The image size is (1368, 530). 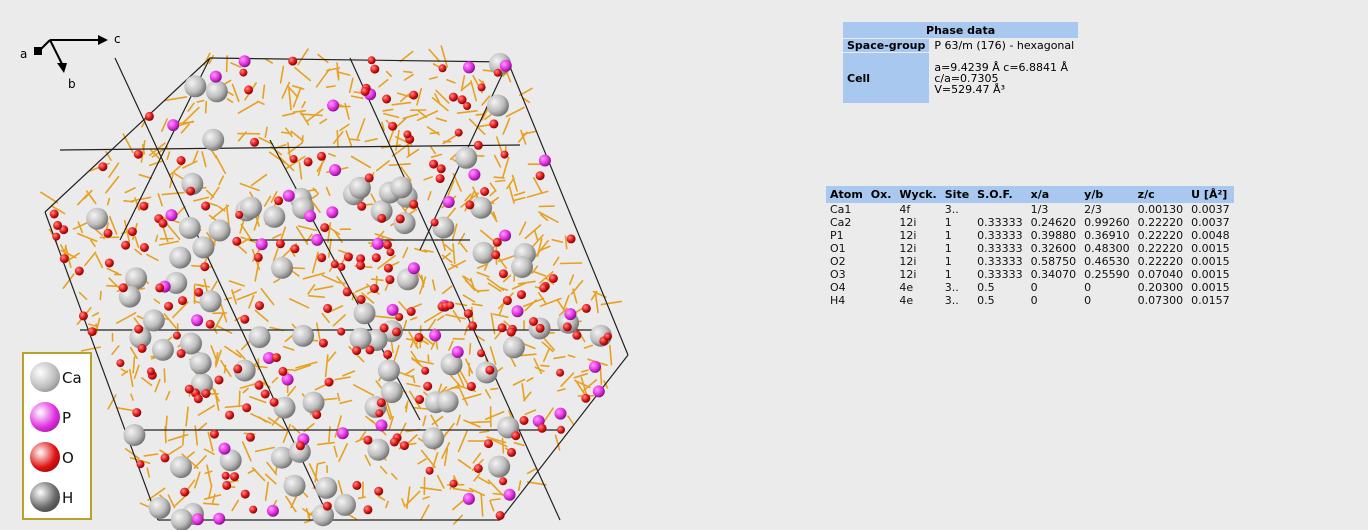 What do you see at coordinates (1053, 261) in the screenshot?
I see `atom-table-cell: 0.58750` at bounding box center [1053, 261].